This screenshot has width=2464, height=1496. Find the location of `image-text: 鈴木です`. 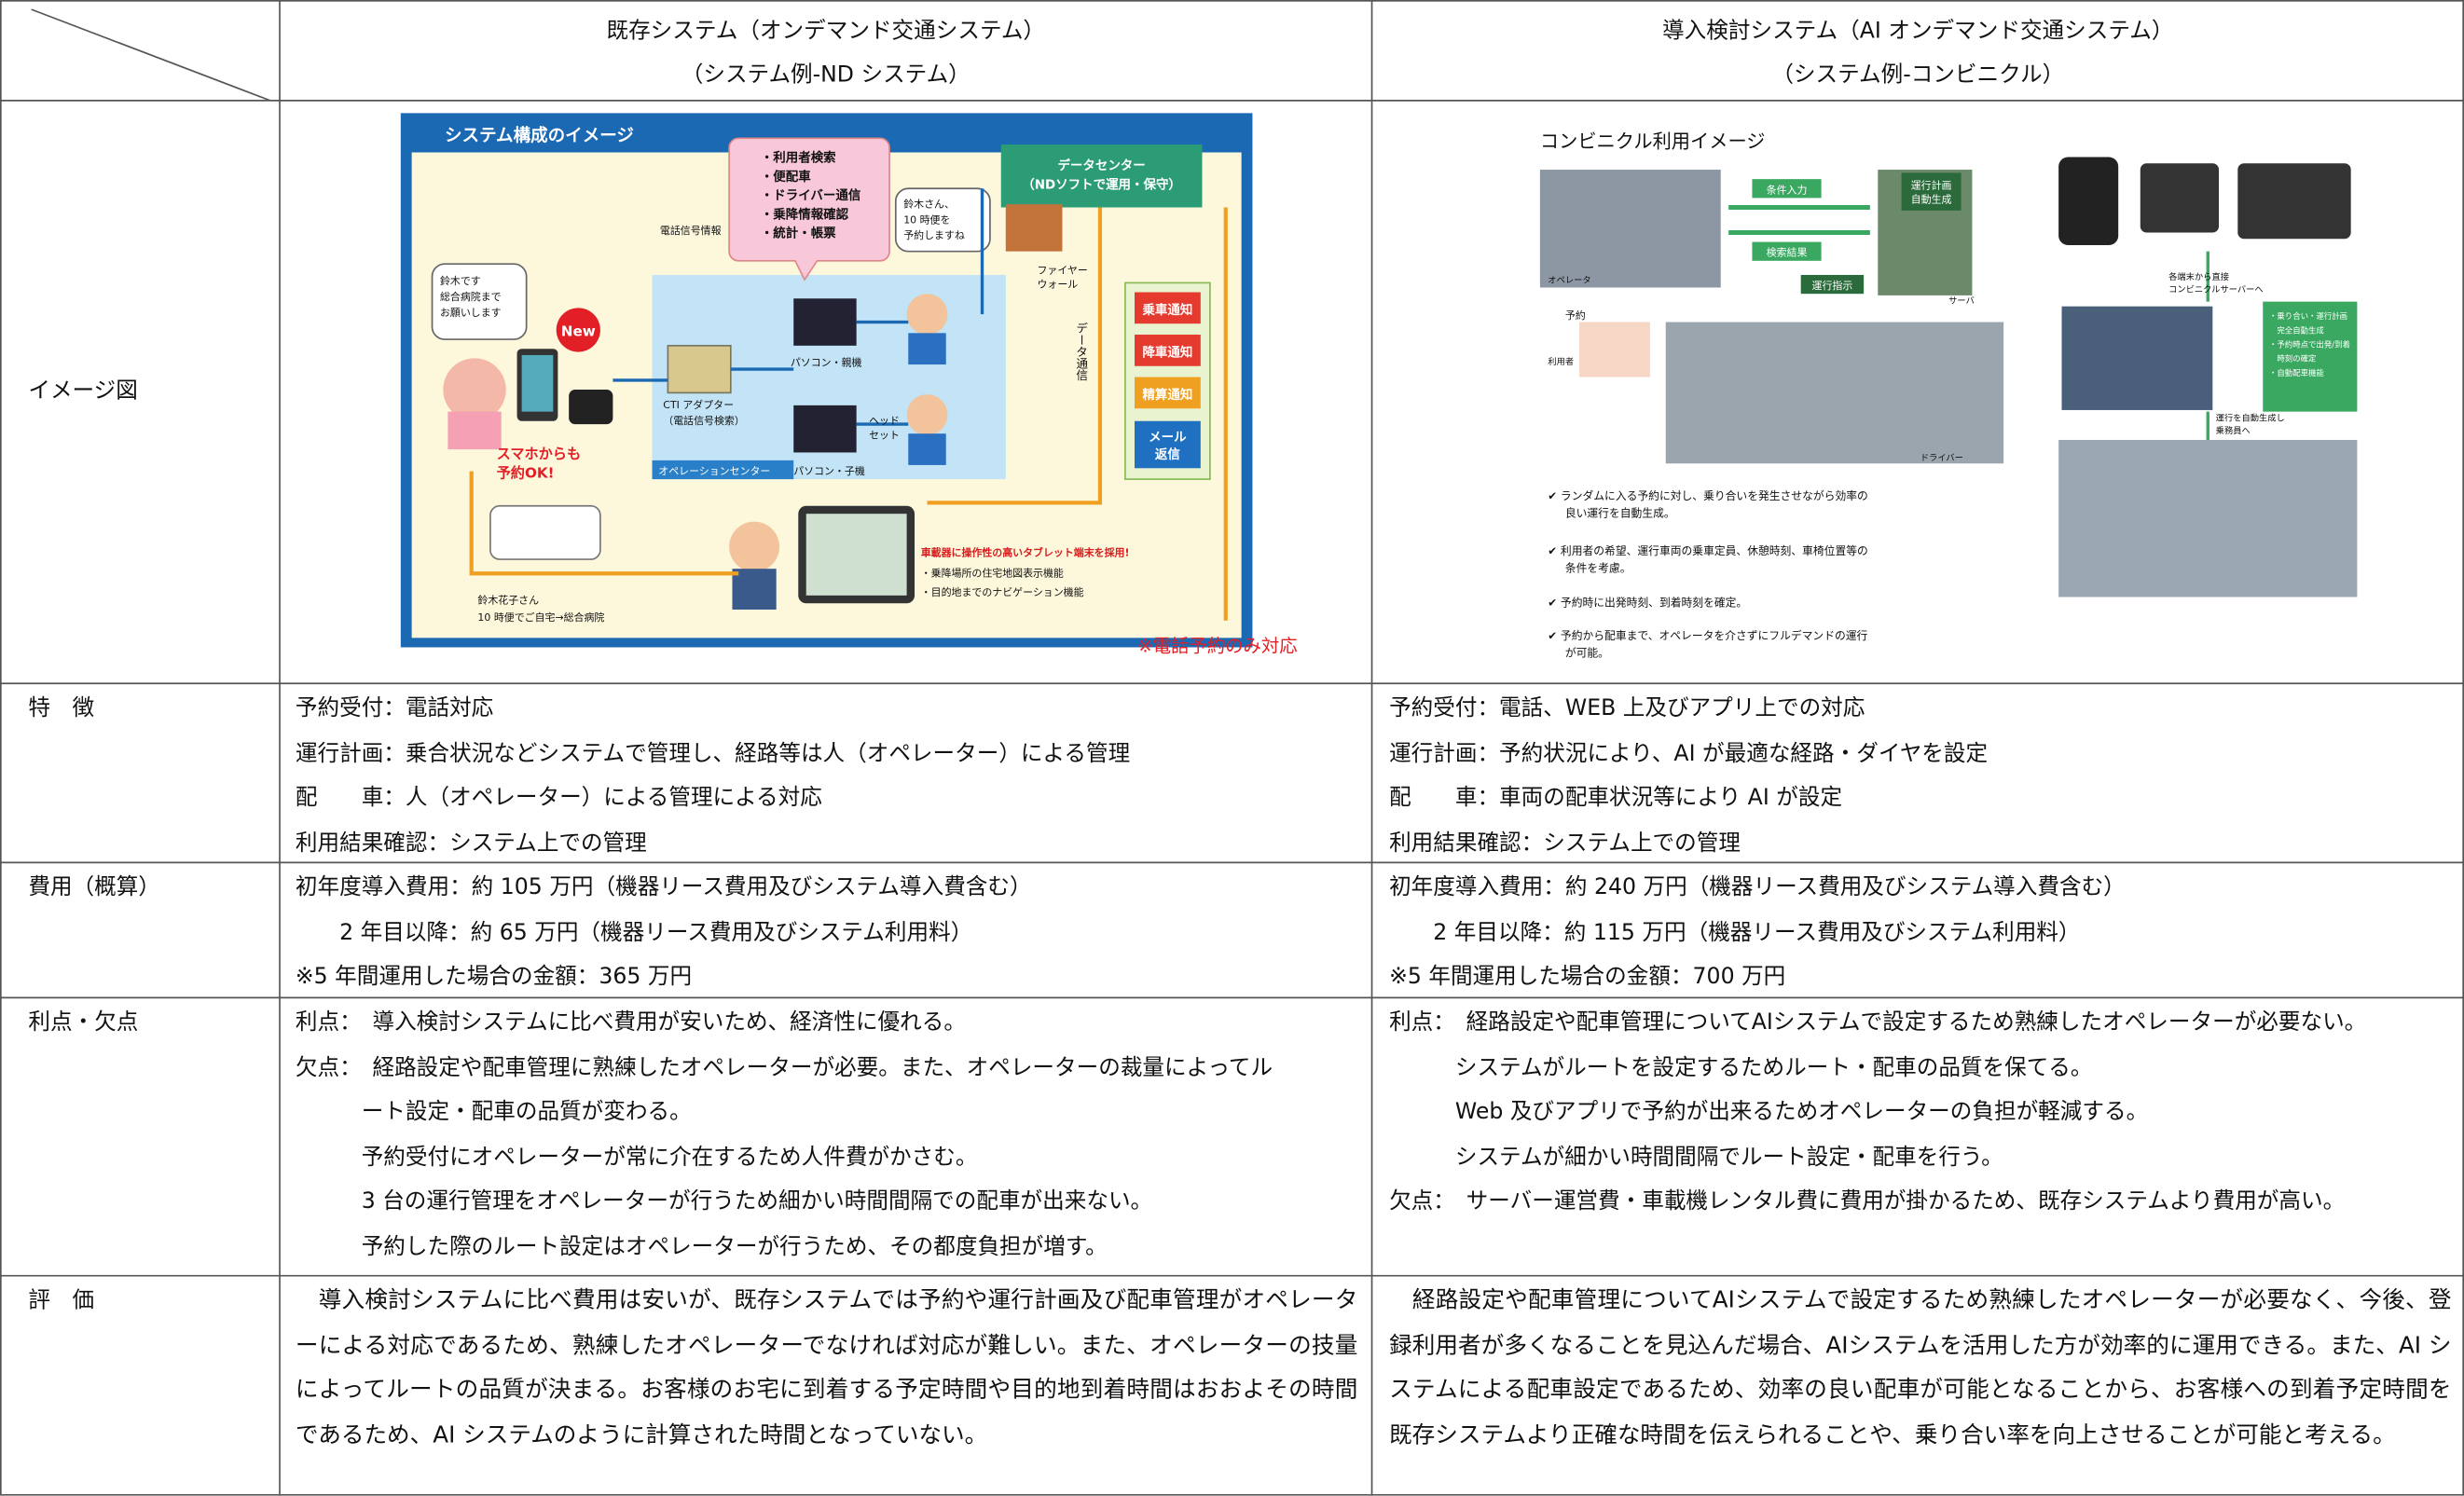

image-text: 鈴木です is located at coordinates (460, 280).